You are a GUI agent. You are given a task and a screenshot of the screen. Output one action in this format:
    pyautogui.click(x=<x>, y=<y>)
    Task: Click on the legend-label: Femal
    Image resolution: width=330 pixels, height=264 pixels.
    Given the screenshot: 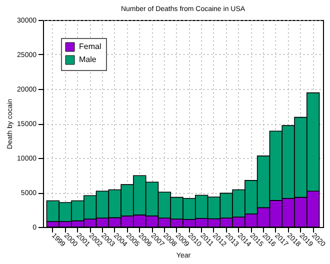 What is the action you would take?
    pyautogui.click(x=90, y=46)
    